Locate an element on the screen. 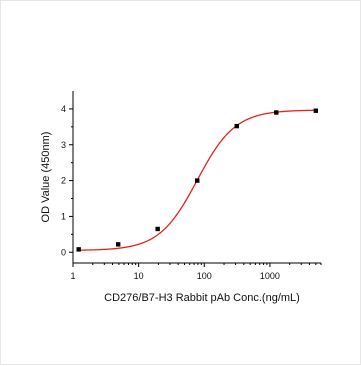  y-tick-label: 2 is located at coordinates (63, 181).